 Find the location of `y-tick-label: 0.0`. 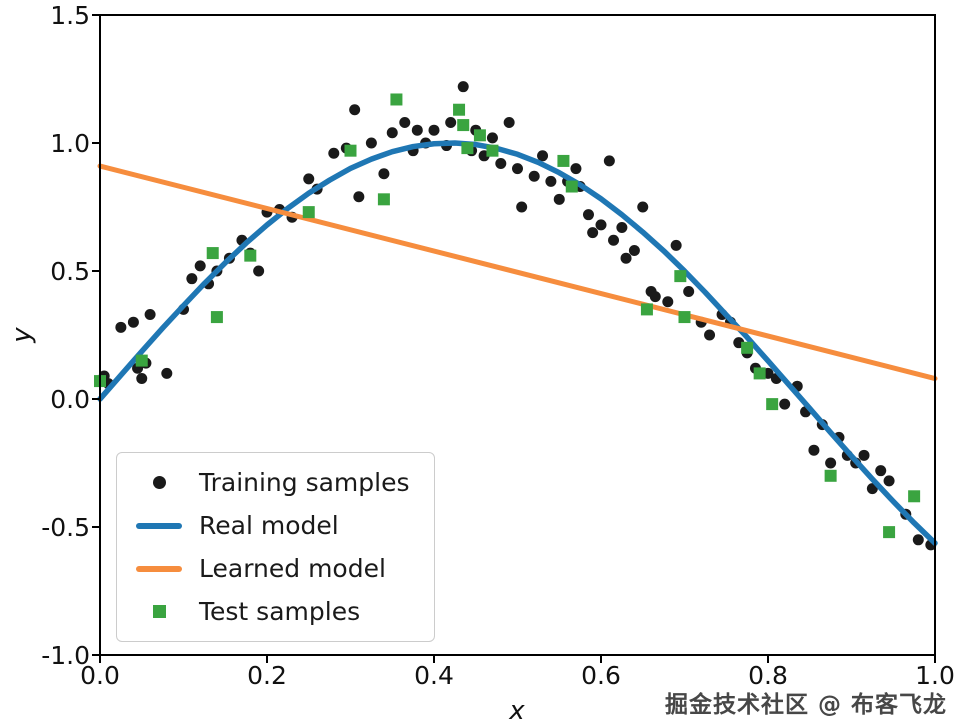

y-tick-label: 0.0 is located at coordinates (70, 399).